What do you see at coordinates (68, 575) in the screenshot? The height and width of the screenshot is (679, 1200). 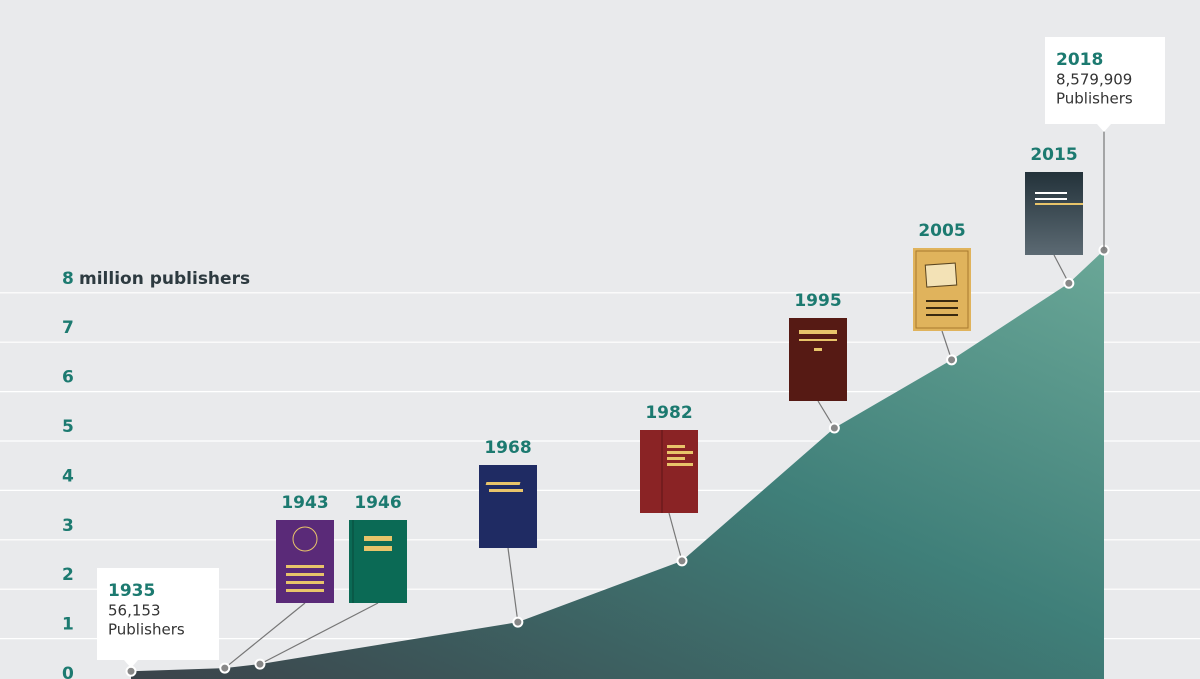 I see `y-tick-label: 2` at bounding box center [68, 575].